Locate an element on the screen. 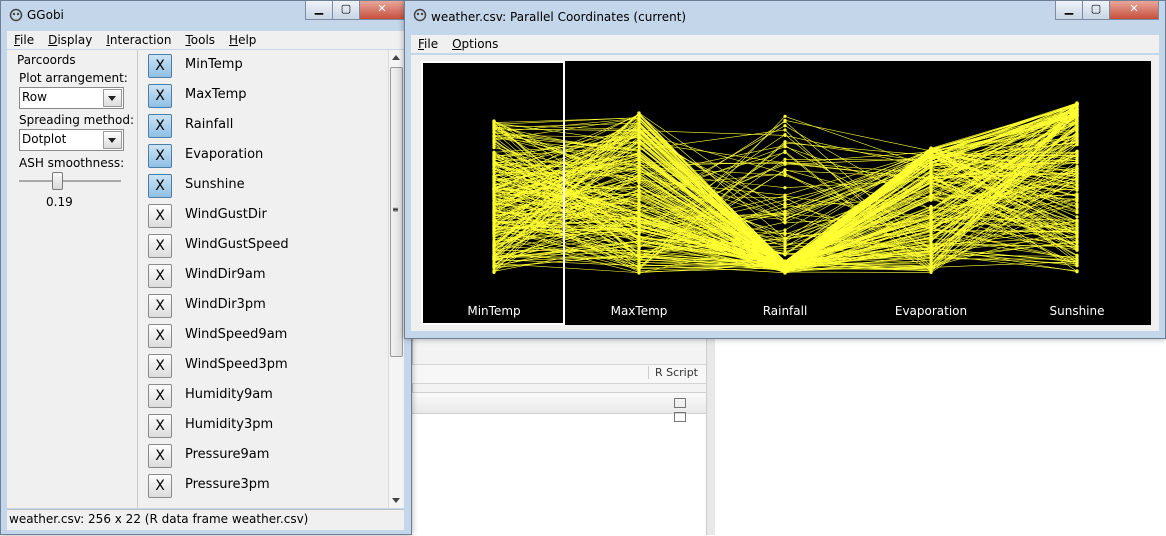 This screenshot has width=1166, height=536. spreading-method-select: Dotplot is located at coordinates (71, 140).